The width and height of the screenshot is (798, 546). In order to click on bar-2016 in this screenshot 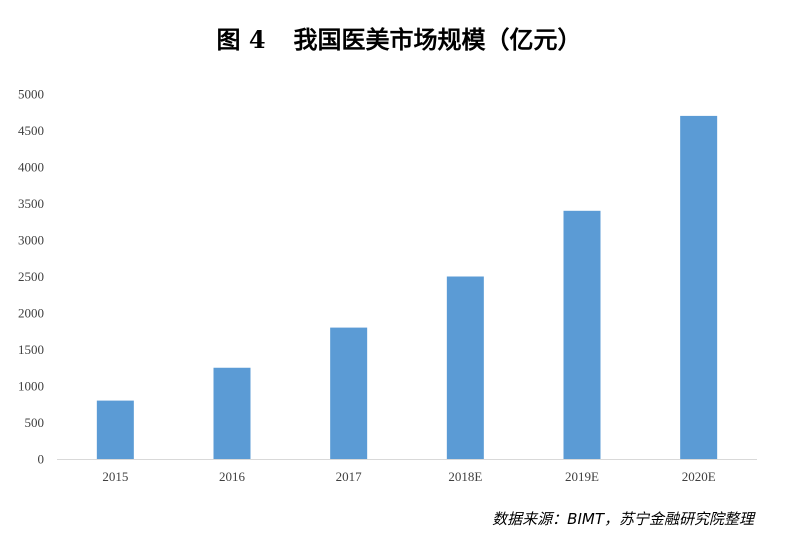, I will do `click(232, 413)`.